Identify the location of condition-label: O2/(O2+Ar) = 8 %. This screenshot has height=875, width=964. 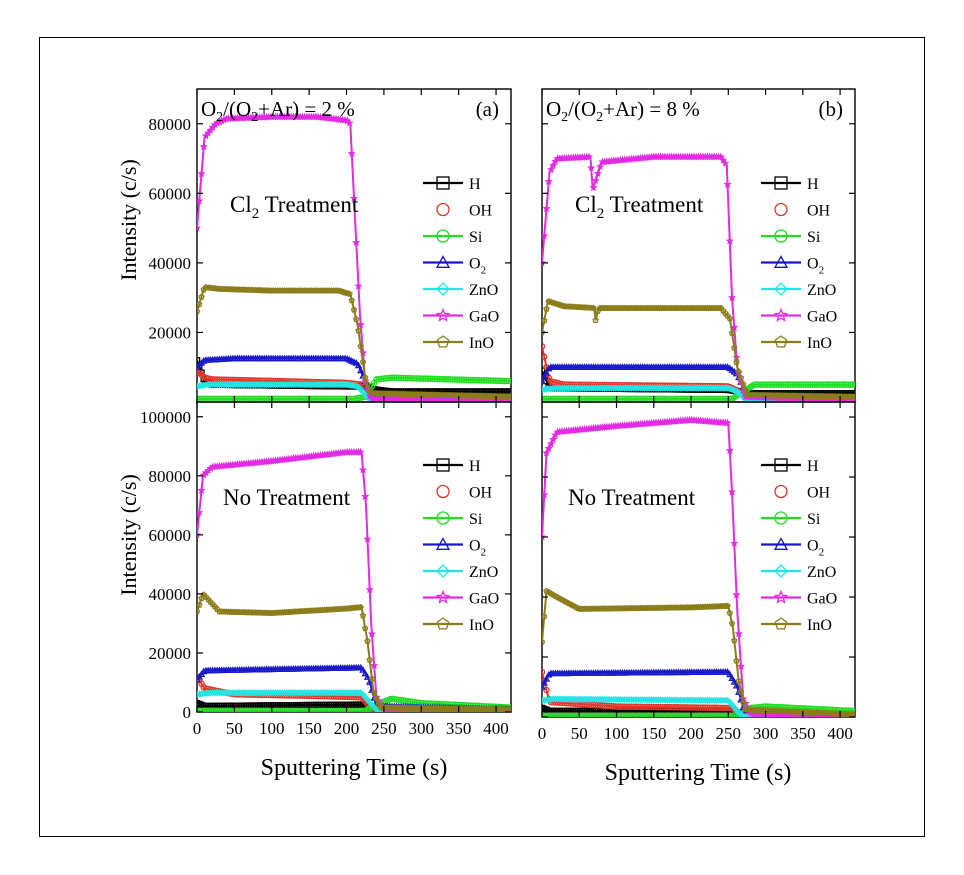
(623, 111).